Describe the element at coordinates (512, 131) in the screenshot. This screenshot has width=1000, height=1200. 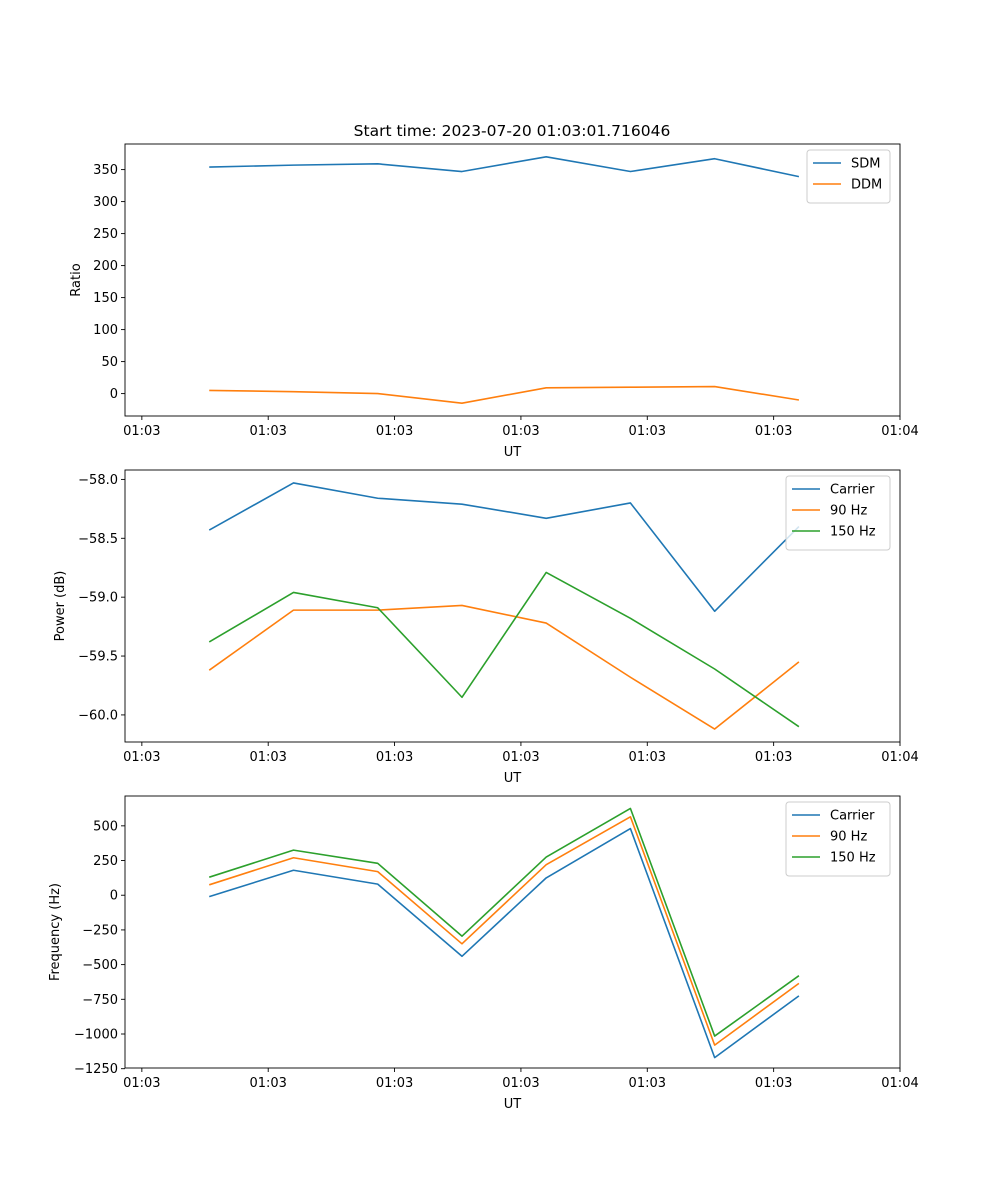
I see `chart-title: Start time: 2023-07-20 01:03:01.716046` at that location.